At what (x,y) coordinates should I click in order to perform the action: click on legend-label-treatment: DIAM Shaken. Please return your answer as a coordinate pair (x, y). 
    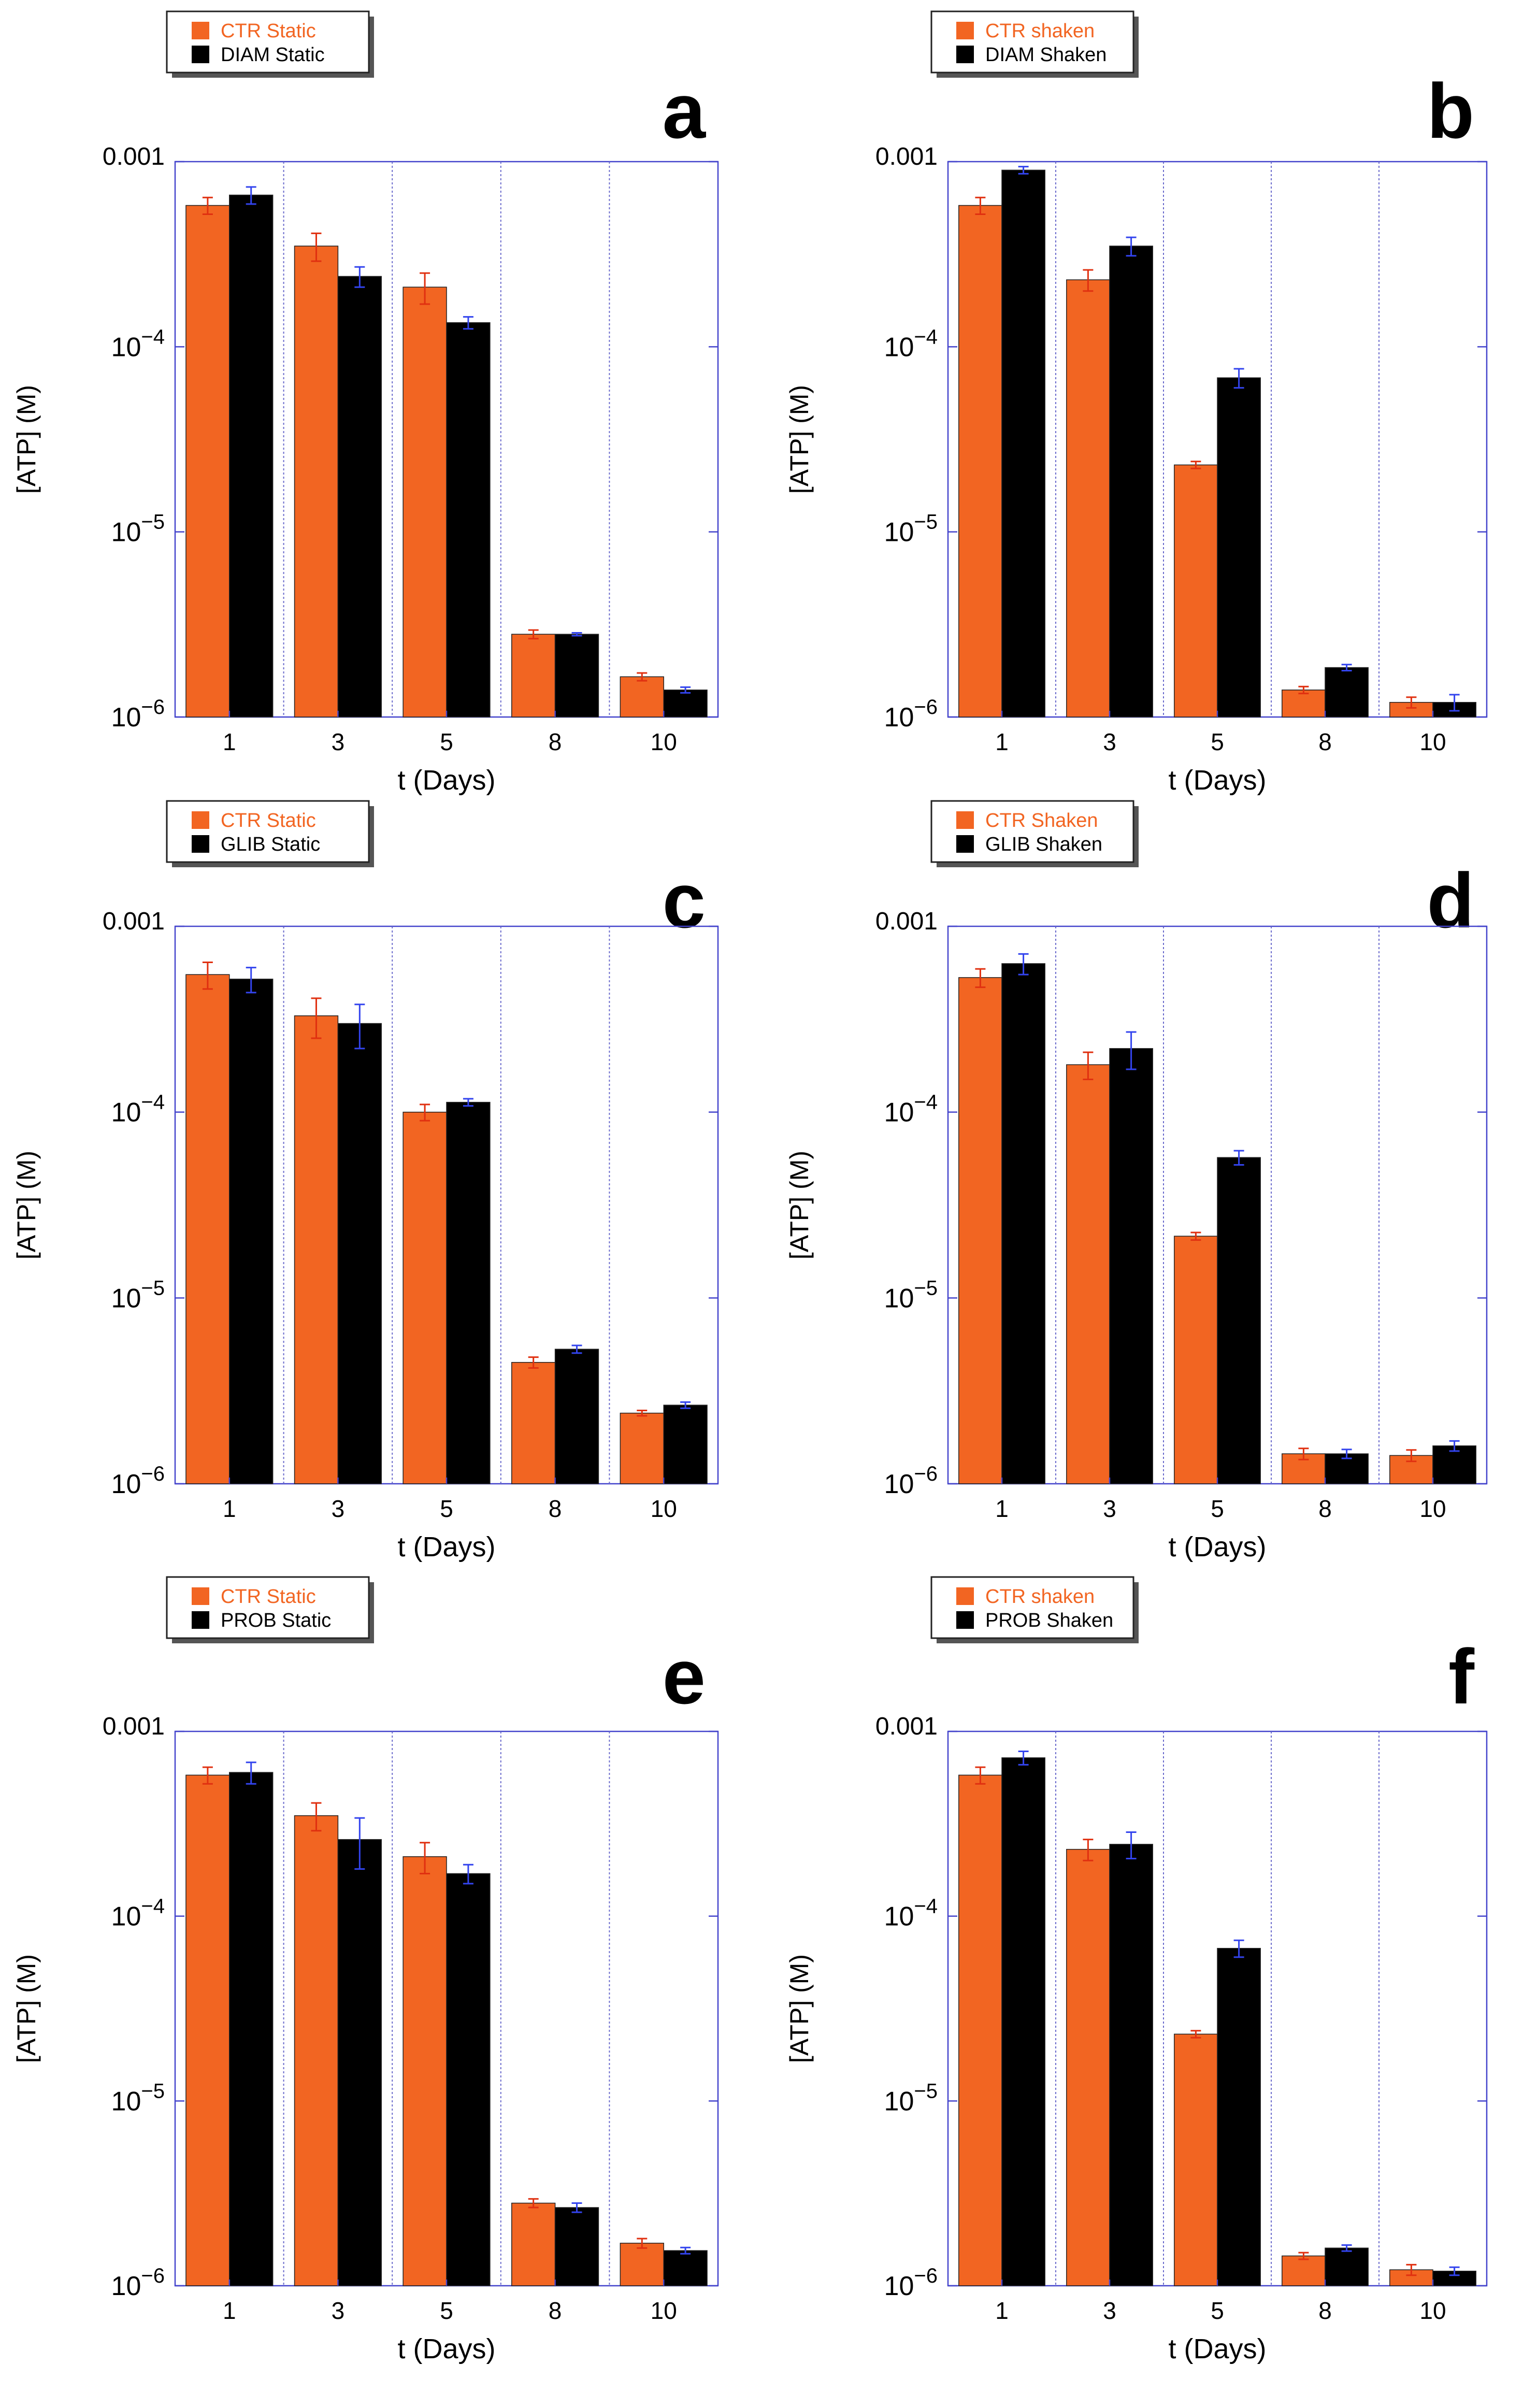
    Looking at the image, I should click on (1046, 55).